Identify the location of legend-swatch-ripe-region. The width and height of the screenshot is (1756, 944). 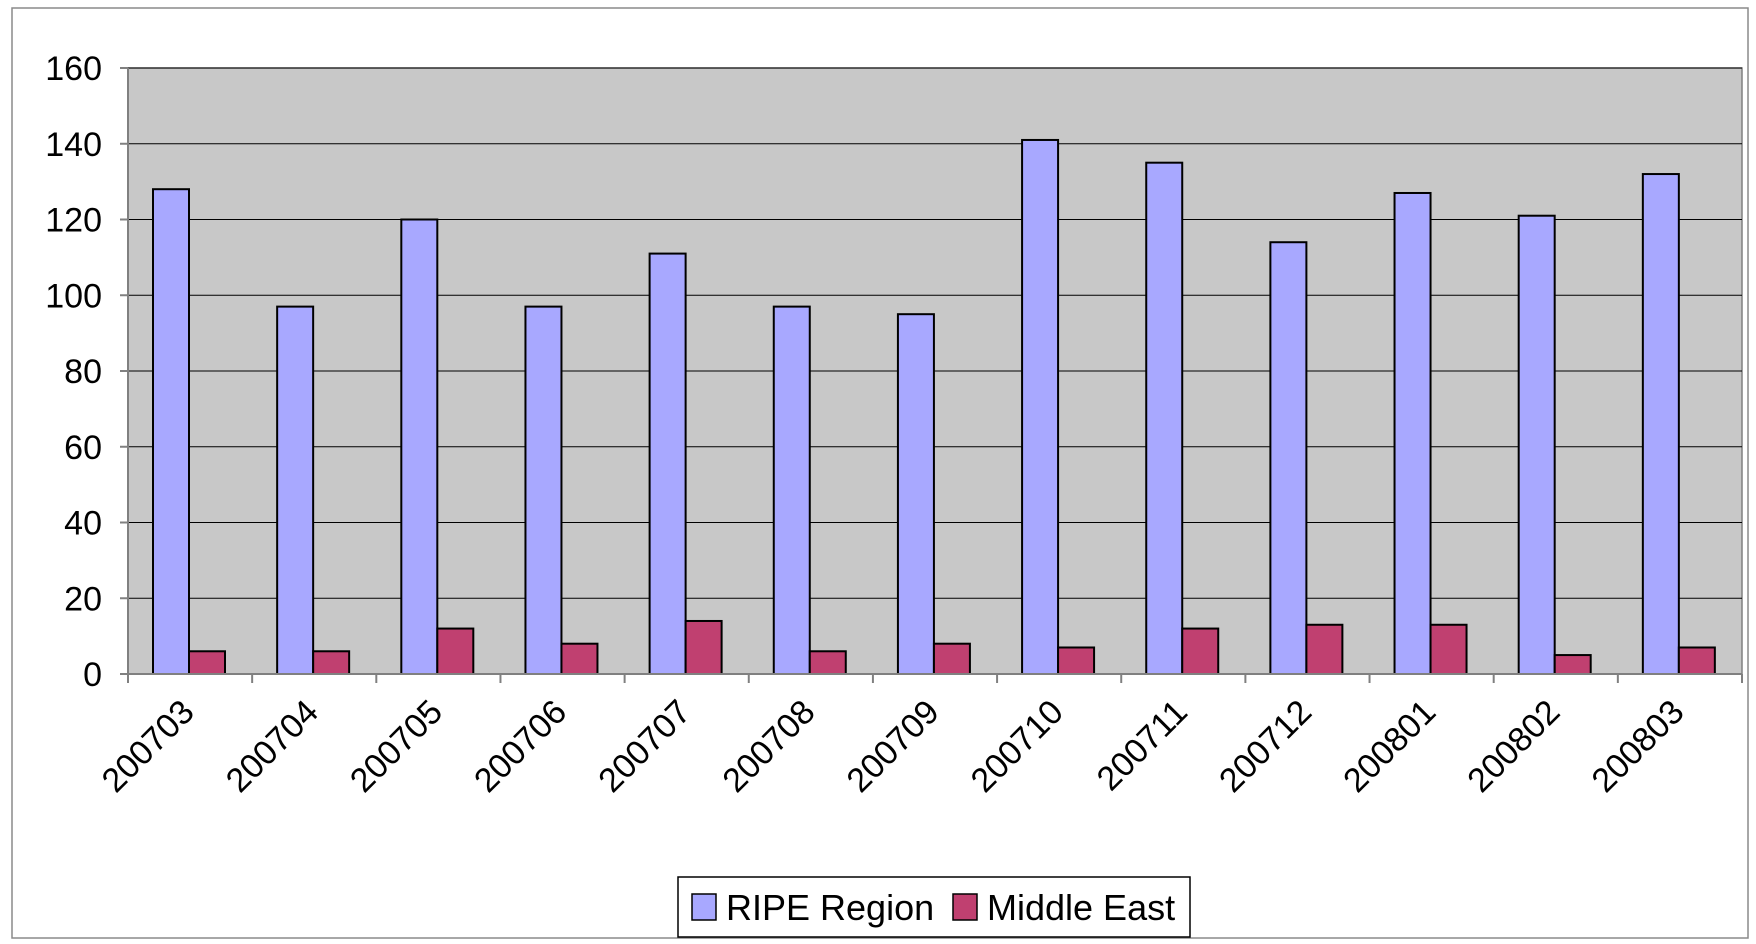
(704, 907).